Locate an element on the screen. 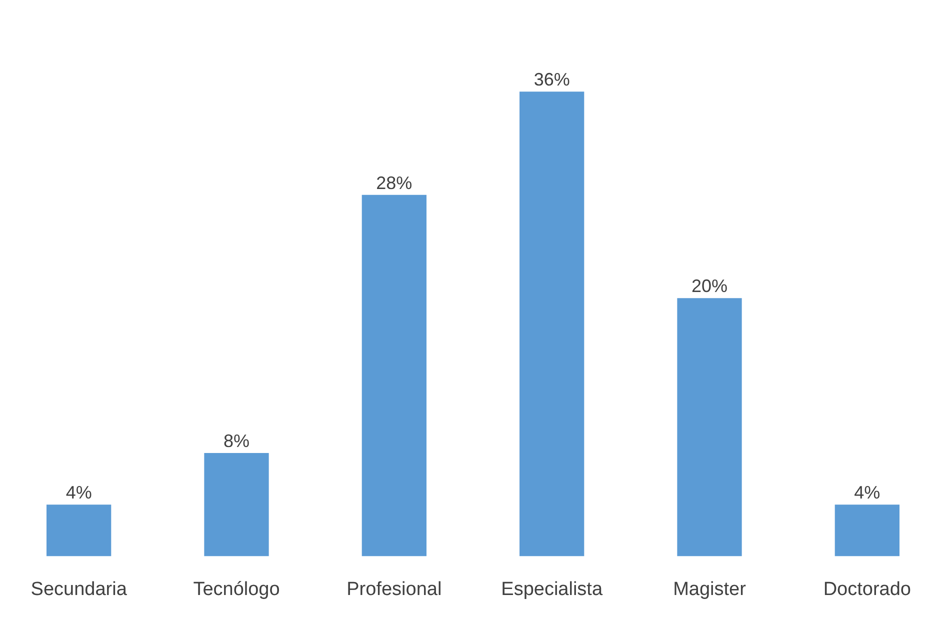 This screenshot has height=633, width=946. x-tick-label: Especialista is located at coordinates (552, 589).